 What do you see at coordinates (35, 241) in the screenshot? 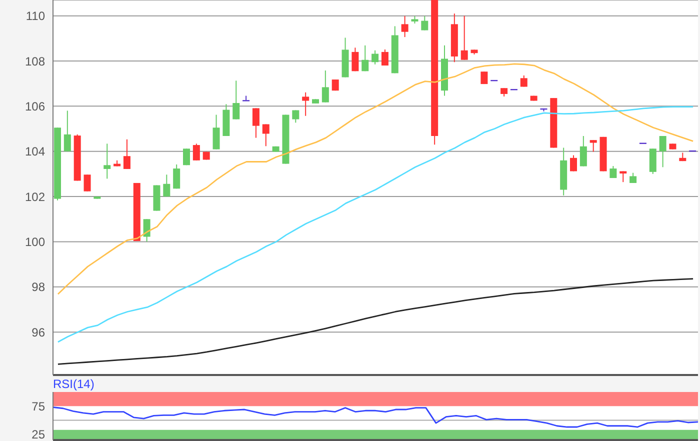
I see `y-tick-label: 100` at bounding box center [35, 241].